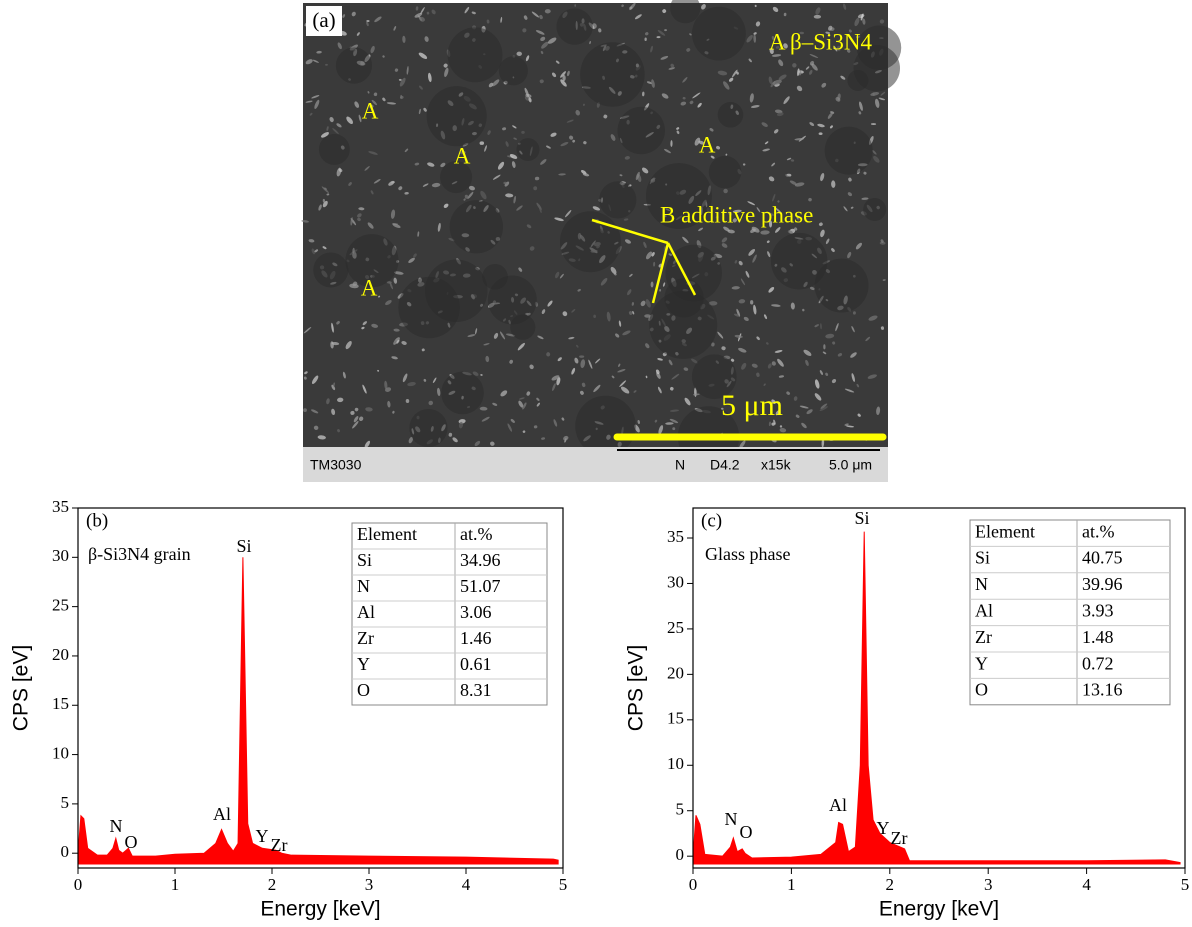 The image size is (1192, 927). What do you see at coordinates (262, 836) in the screenshot?
I see `peak-label: Y` at bounding box center [262, 836].